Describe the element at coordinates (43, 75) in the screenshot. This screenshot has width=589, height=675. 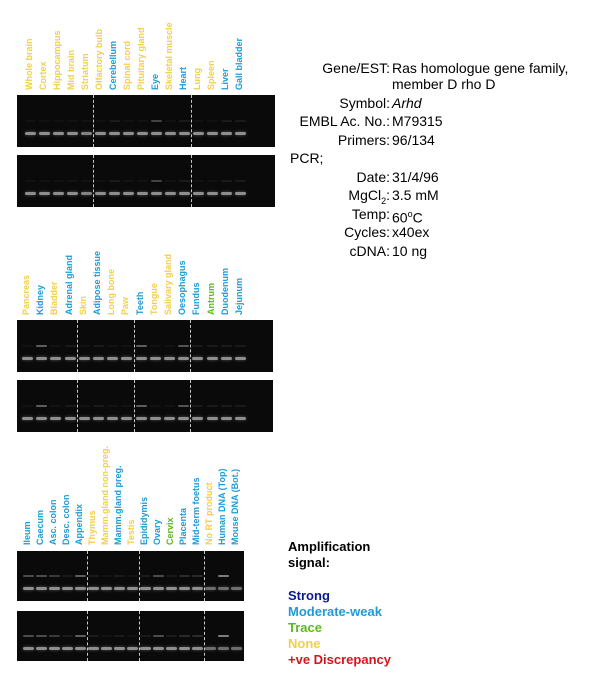
I see `lane-label: Cortex` at that location.